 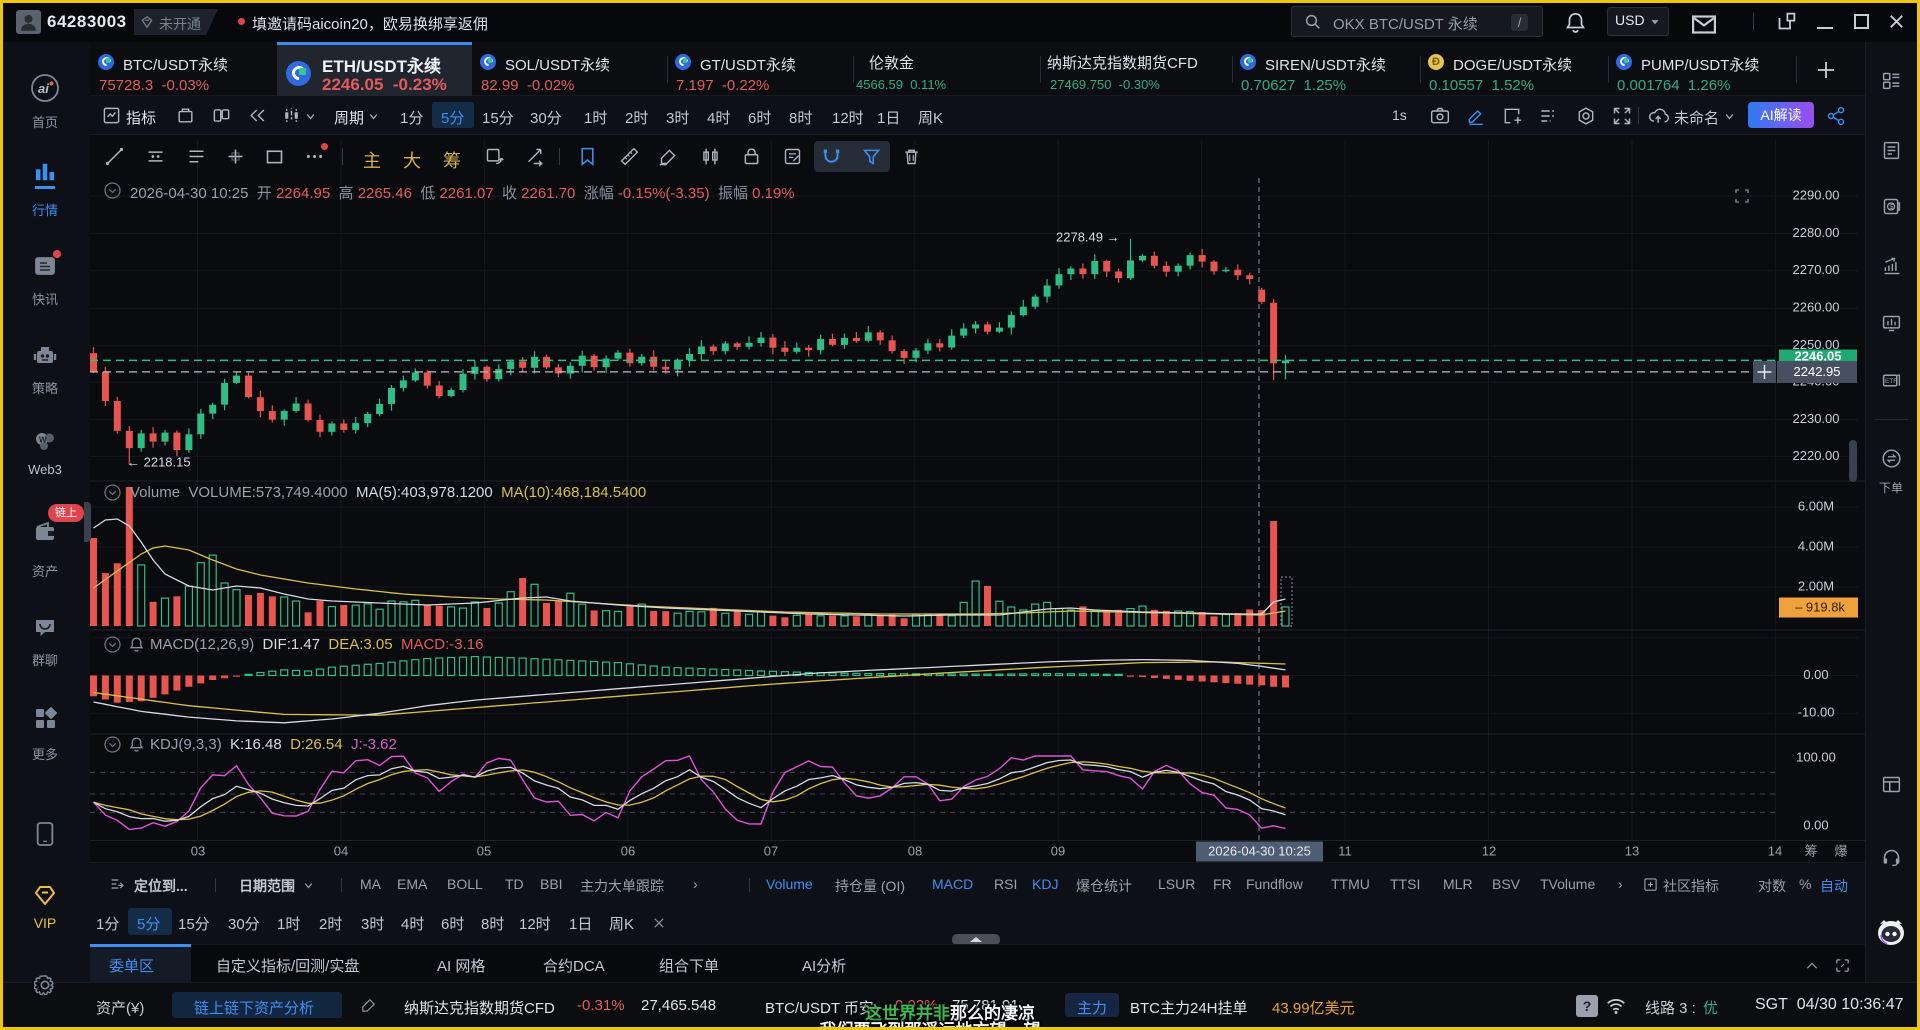 I want to click on svg-text: 05, so click(x=484, y=850).